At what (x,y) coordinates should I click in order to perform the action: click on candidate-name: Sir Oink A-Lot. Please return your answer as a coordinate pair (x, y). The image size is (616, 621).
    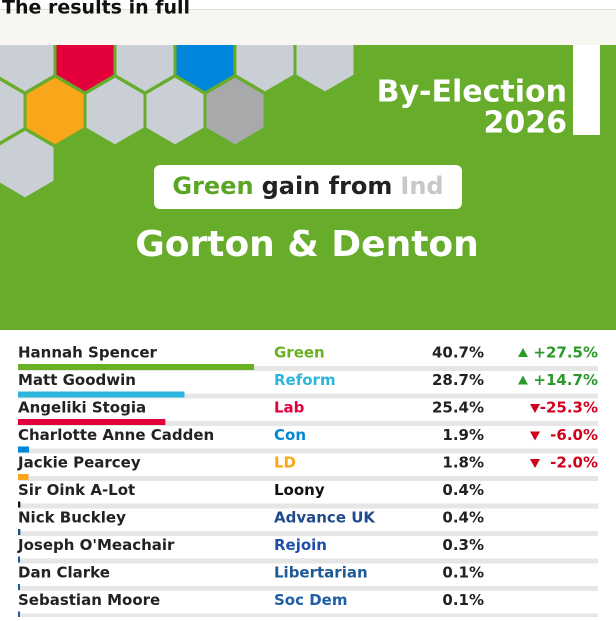
    Looking at the image, I should click on (76, 490).